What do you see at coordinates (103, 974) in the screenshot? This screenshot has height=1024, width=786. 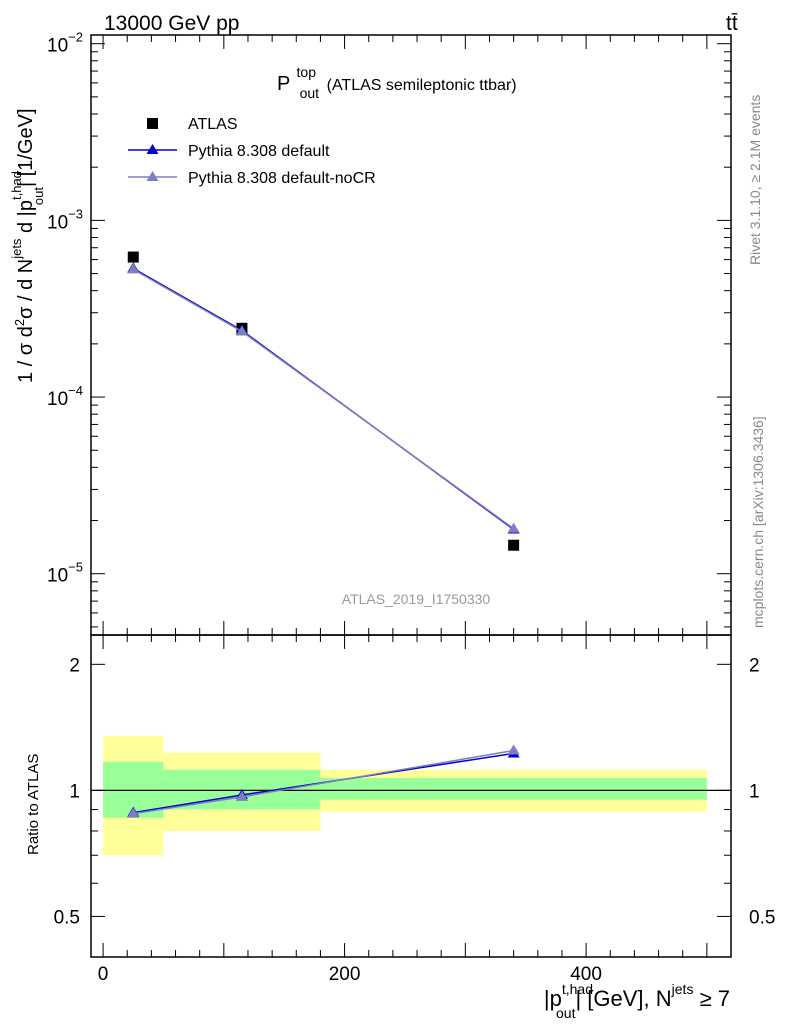 I see `x-tick-label: 0` at bounding box center [103, 974].